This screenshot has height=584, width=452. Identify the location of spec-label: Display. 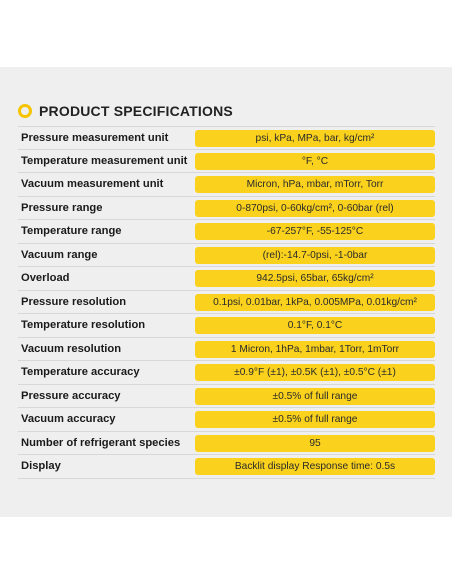
(41, 466).